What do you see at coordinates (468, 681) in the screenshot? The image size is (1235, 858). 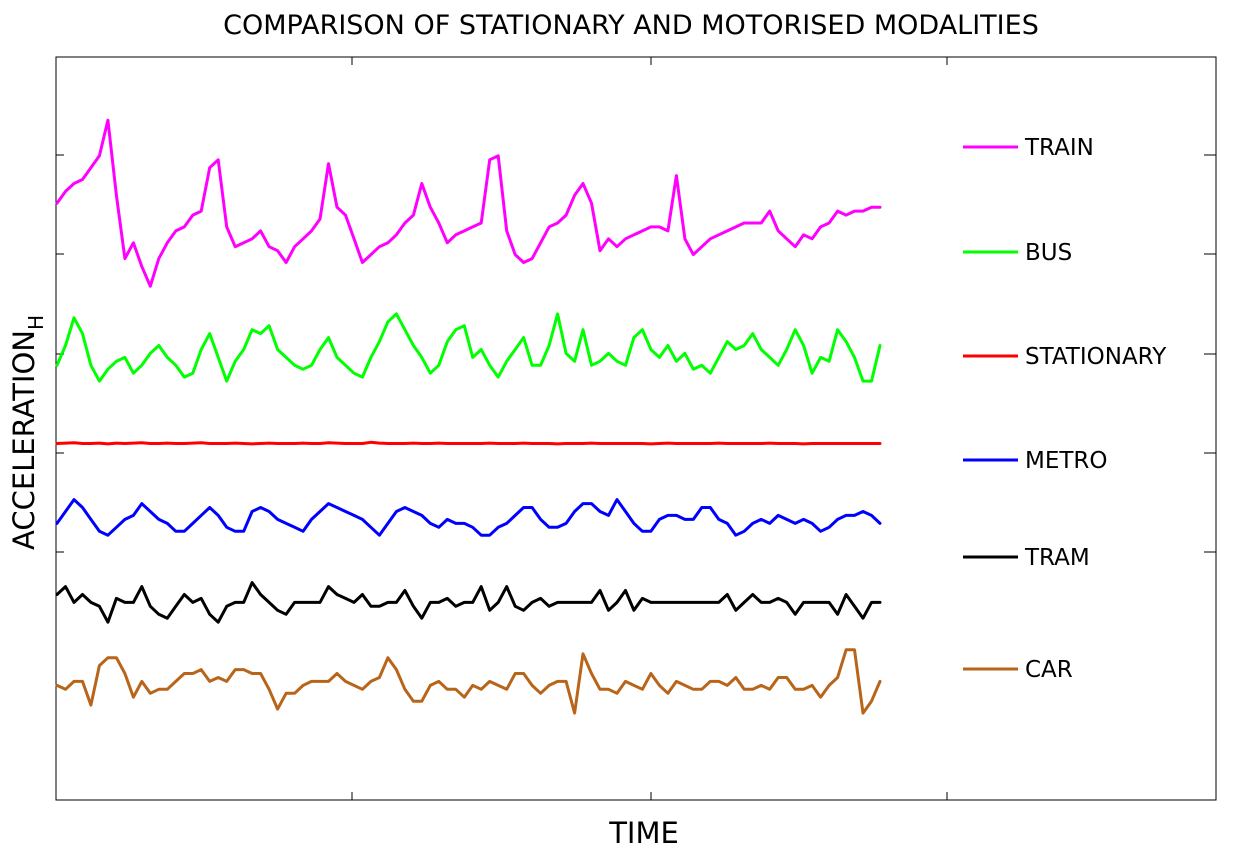 I see `series-line-car` at bounding box center [468, 681].